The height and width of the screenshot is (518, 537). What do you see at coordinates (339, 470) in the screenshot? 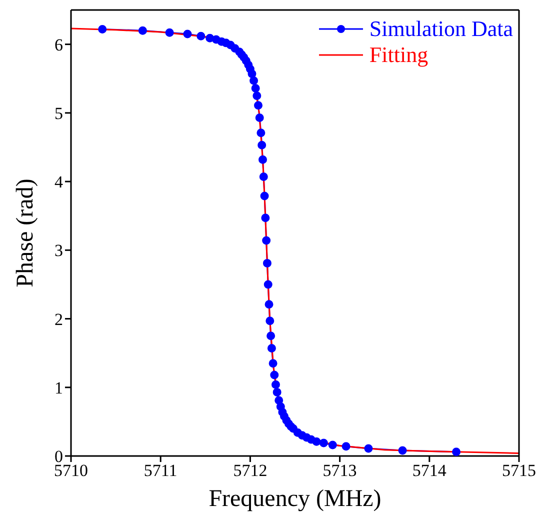
I see `x-tick-label: 5713` at bounding box center [339, 470].